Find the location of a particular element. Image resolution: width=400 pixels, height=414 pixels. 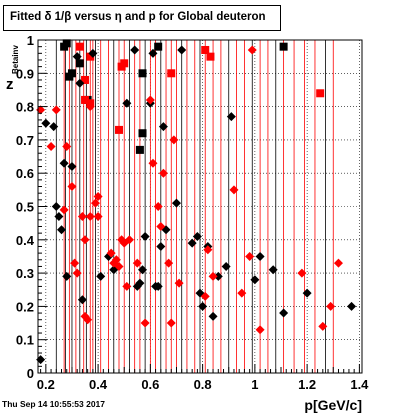

x-axis-ticks: 0.2 0.4 0.6 0.8 1 1.2 1.4 is located at coordinates (203, 378).